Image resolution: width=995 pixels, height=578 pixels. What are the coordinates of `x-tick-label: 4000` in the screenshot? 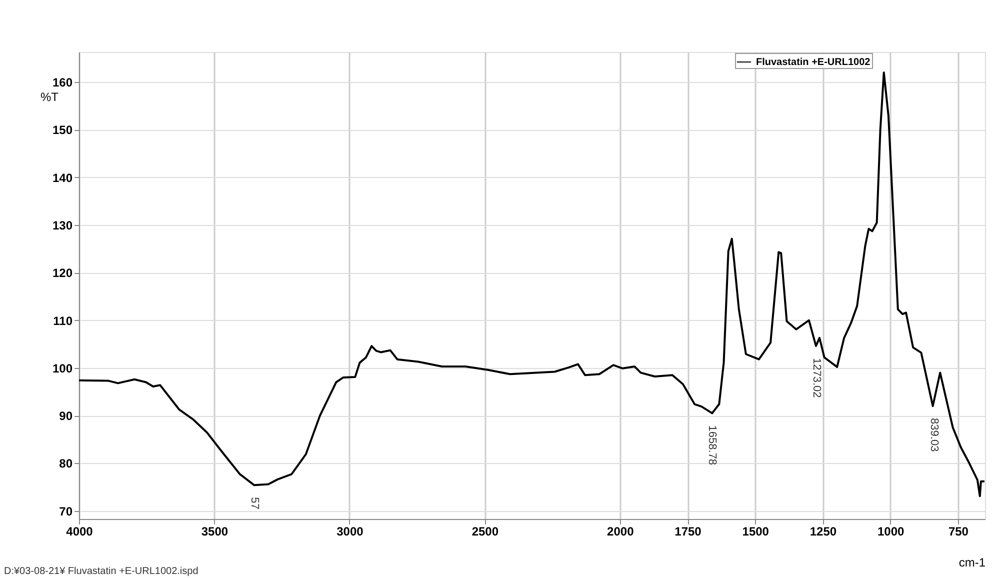 It's located at (80, 531).